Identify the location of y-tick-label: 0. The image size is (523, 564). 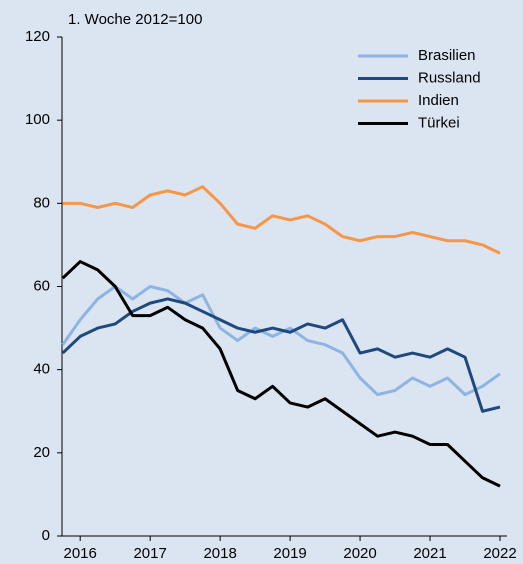
(46, 535).